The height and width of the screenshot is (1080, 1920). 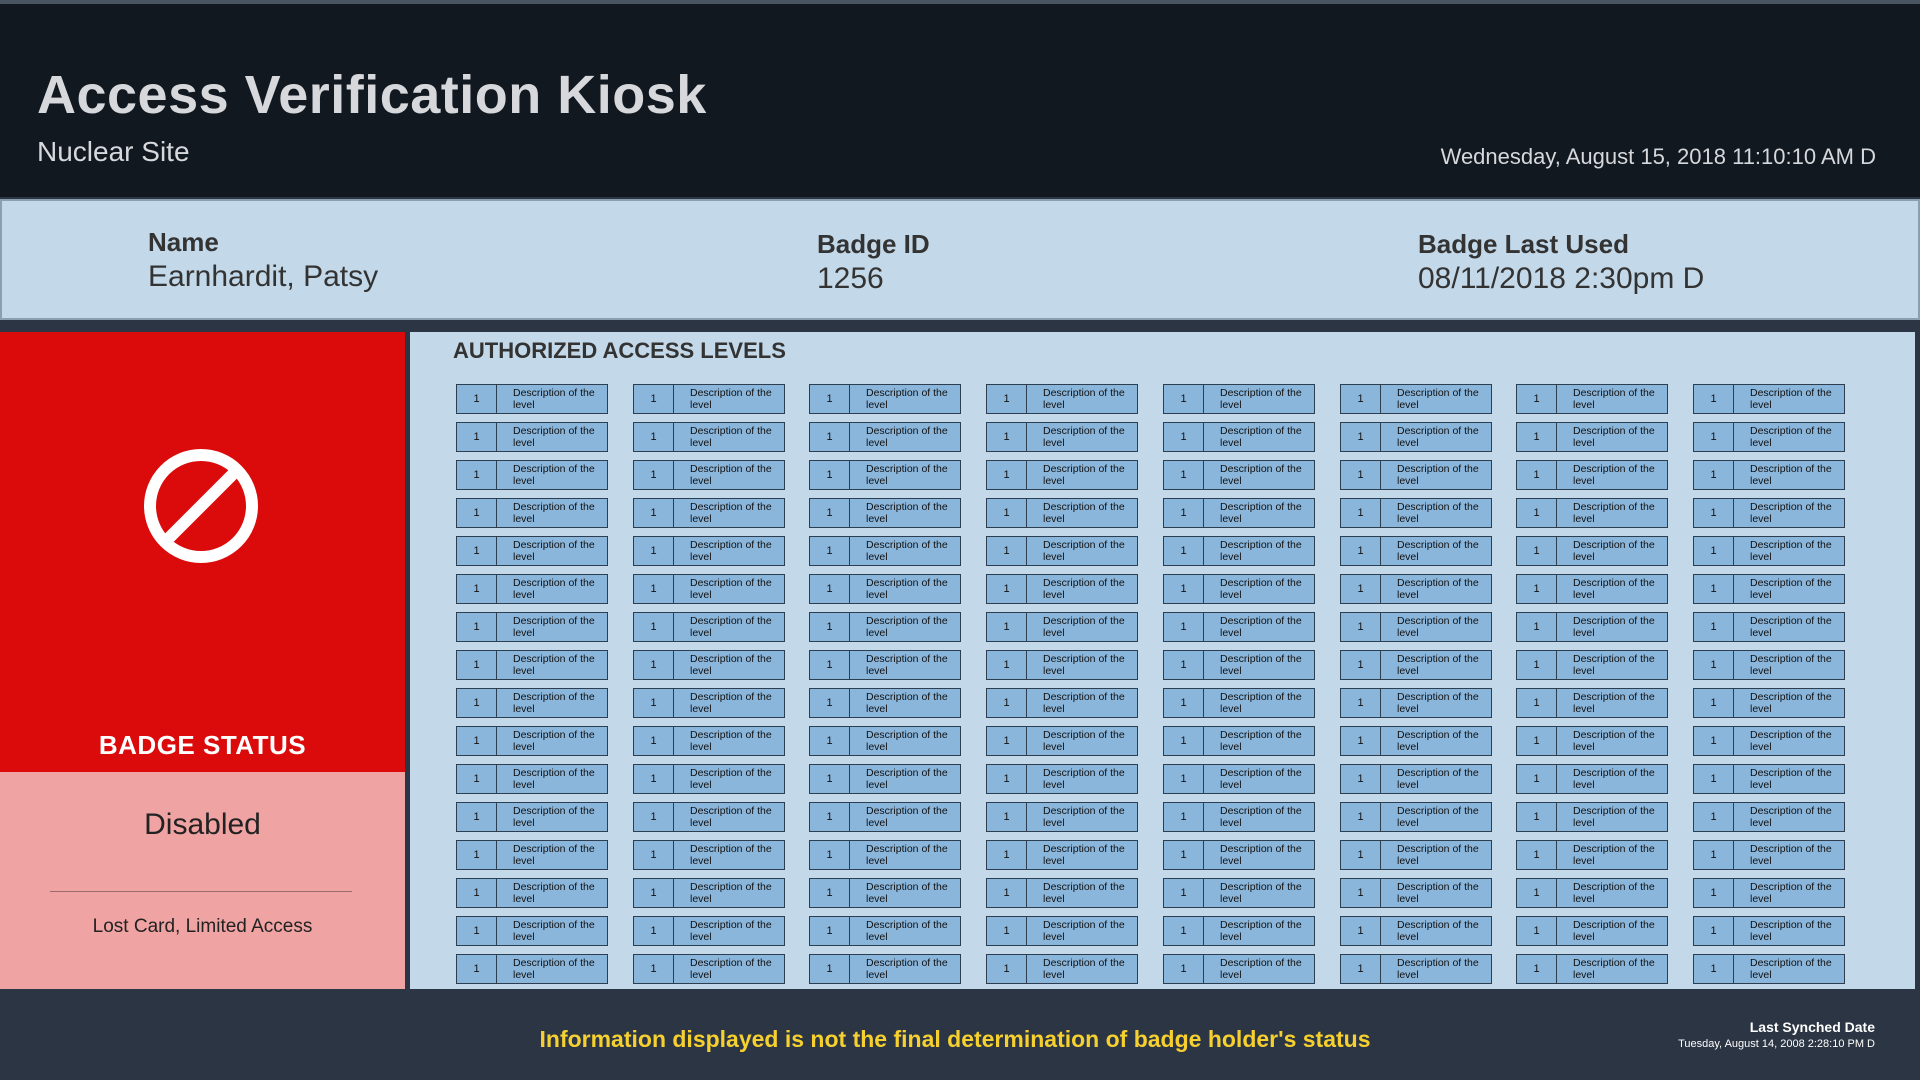 I want to click on name-value: Earnhardit, Patsy, so click(x=263, y=276).